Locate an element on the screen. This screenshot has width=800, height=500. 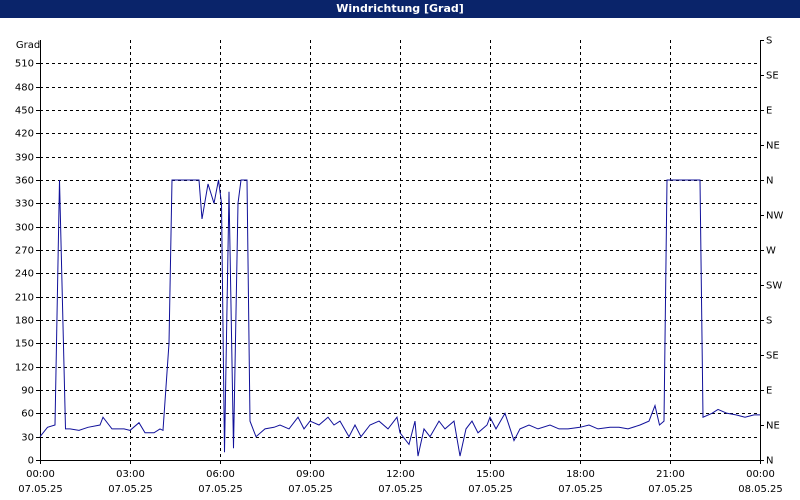
y-tick-label: 150 is located at coordinates (24, 344).